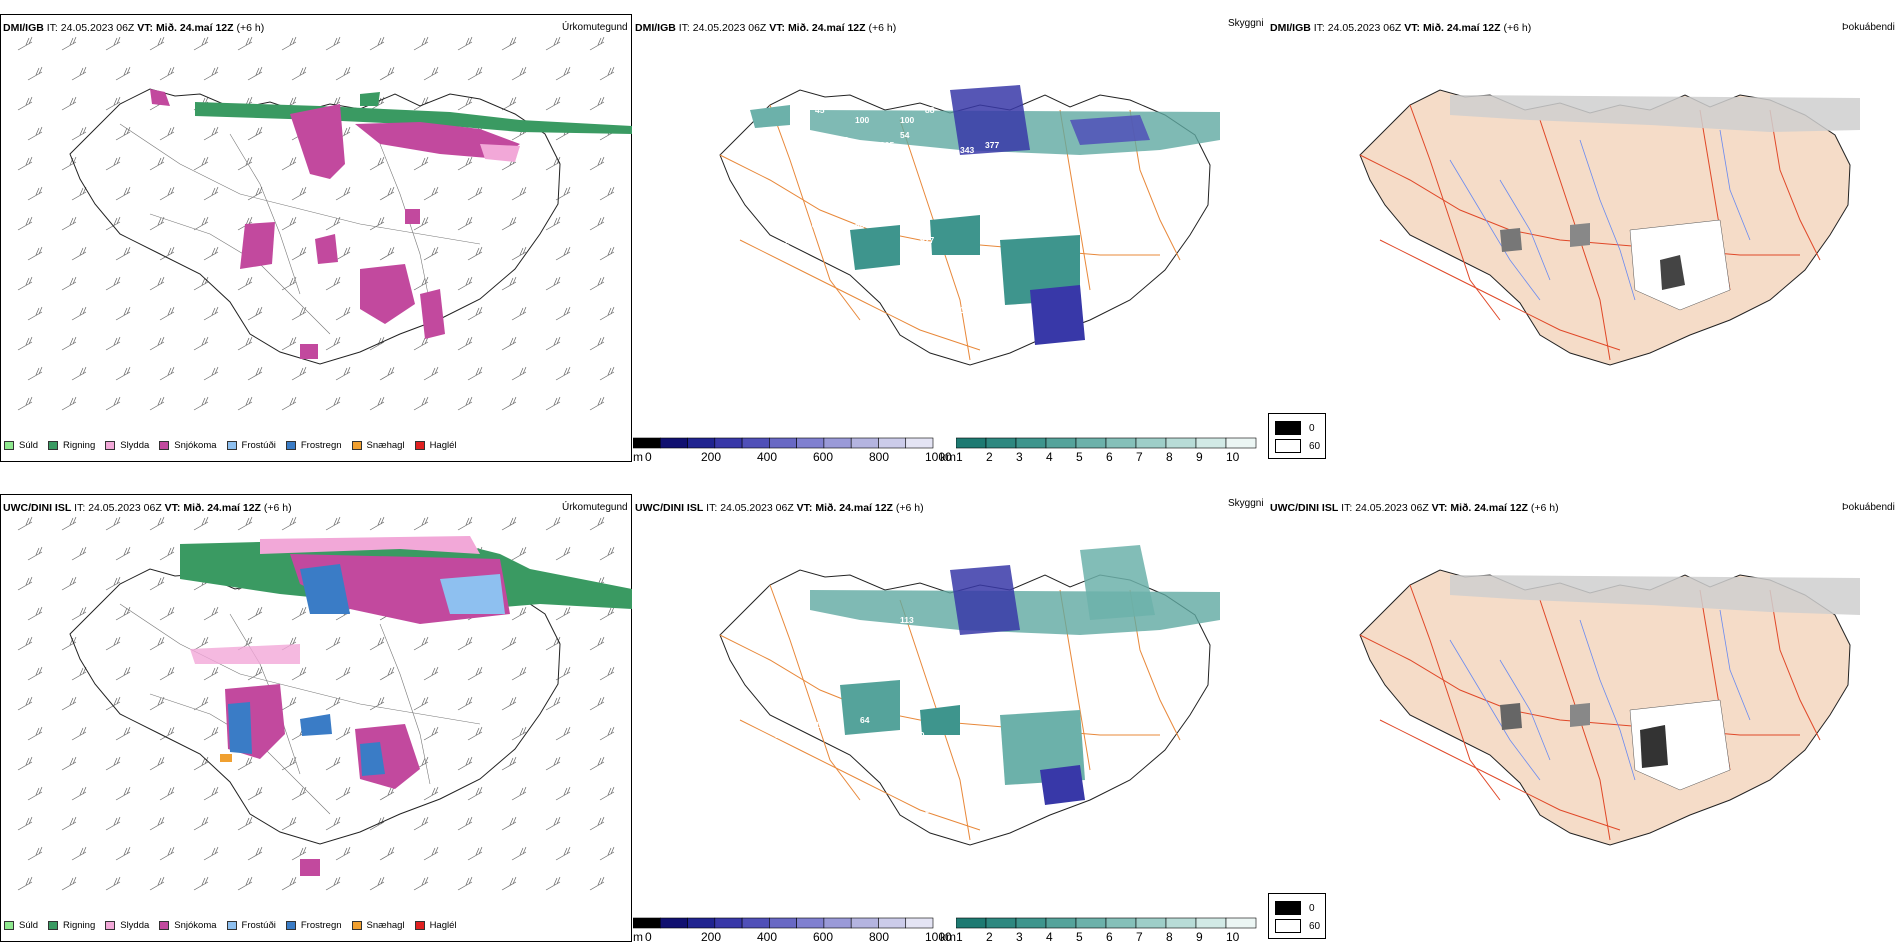 Image resolution: width=1900 pixels, height=950 pixels. Describe the element at coordinates (927, 770) in the screenshot. I see `cloud-base-value: 692` at that location.